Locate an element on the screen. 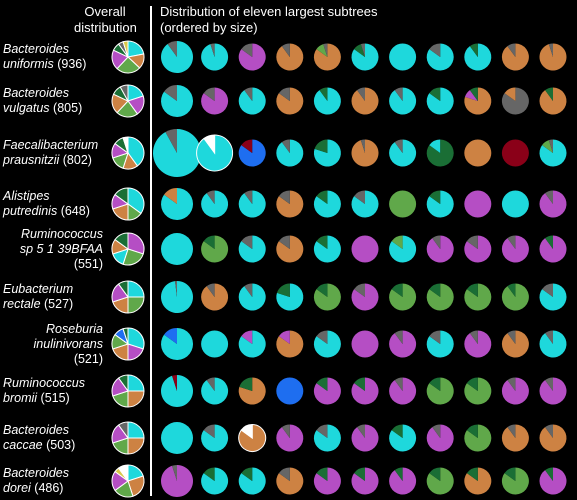 The height and width of the screenshot is (500, 577). overall-distribution-header: Overall distribution is located at coordinates (105, 20).